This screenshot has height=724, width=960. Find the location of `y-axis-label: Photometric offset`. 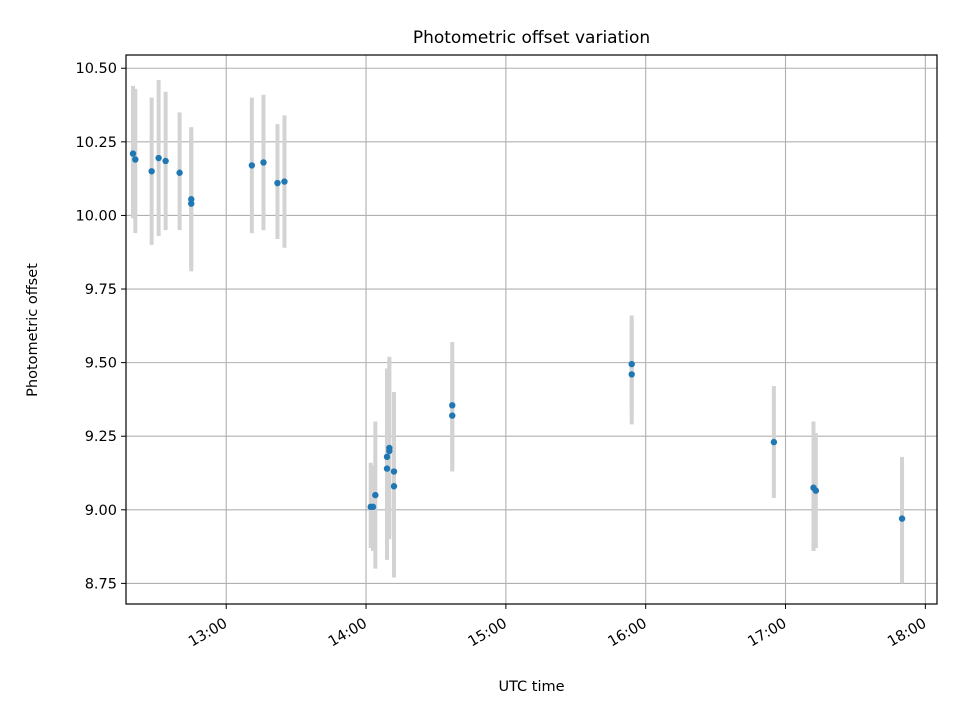

y-axis-label: Photometric offset is located at coordinates (33, 330).